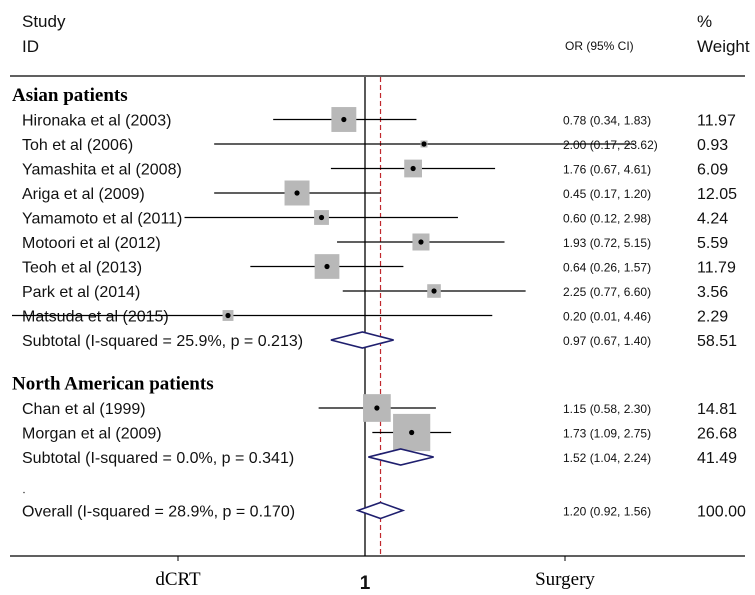 The height and width of the screenshot is (595, 755). Describe the element at coordinates (30, 46) in the screenshot. I see `header-study-line2: ID` at that location.